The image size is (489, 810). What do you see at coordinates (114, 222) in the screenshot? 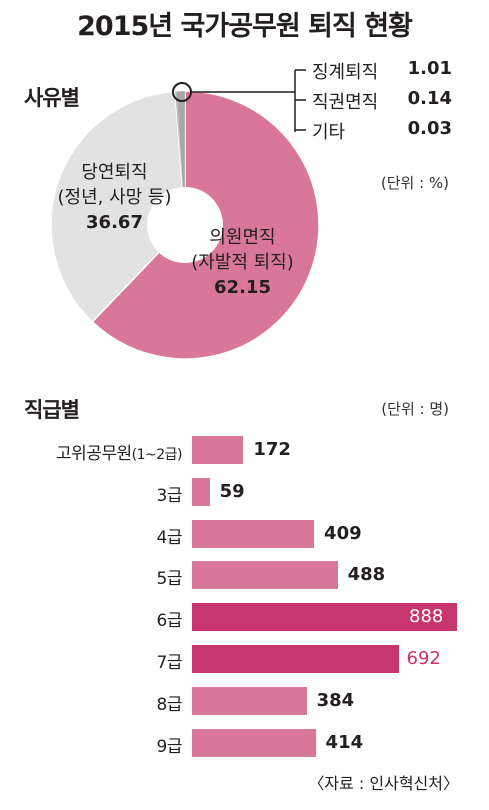
I see `slice-value: 36.67` at bounding box center [114, 222].